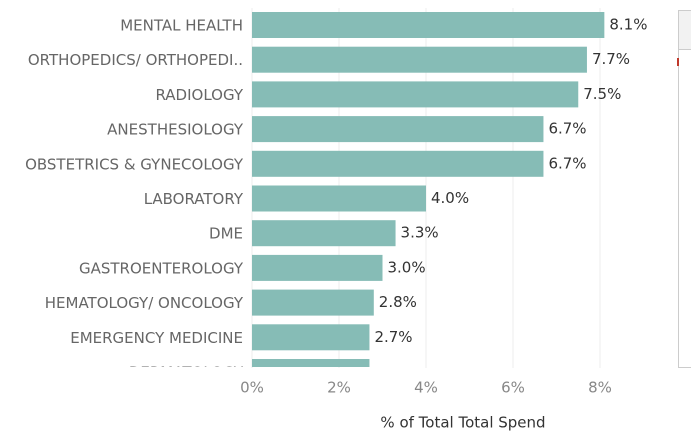 This screenshot has height=436, width=691. What do you see at coordinates (628, 25) in the screenshot?
I see `value-label: 8.1%` at bounding box center [628, 25].